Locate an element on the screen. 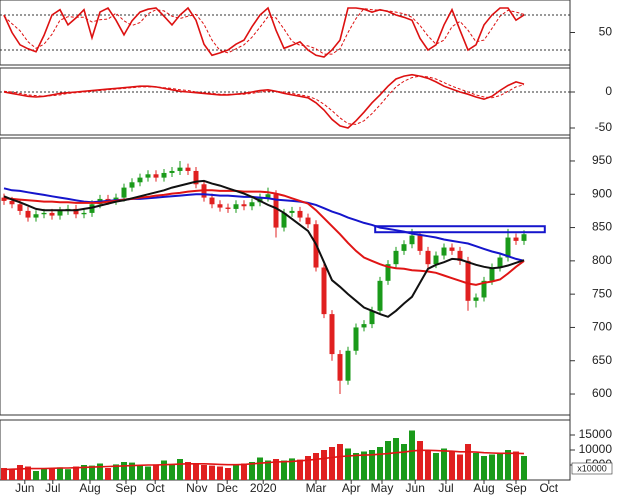 This screenshot has height=495, width=619. x-tick-label: Mar is located at coordinates (316, 488).